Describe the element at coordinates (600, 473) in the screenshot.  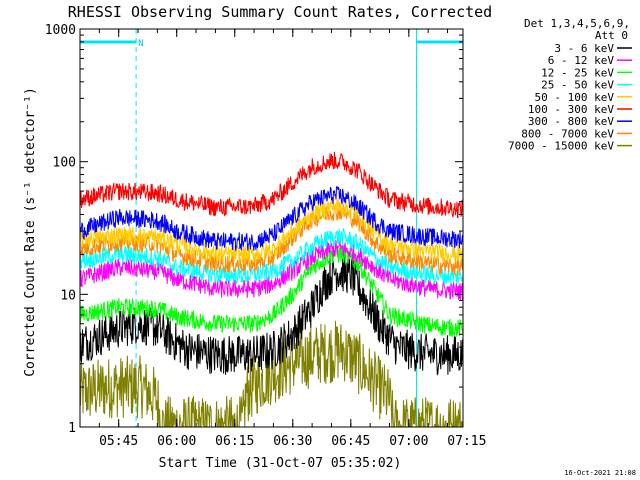
I see `footer-timestamp: 16-Oct-2021 21:08` at that location.